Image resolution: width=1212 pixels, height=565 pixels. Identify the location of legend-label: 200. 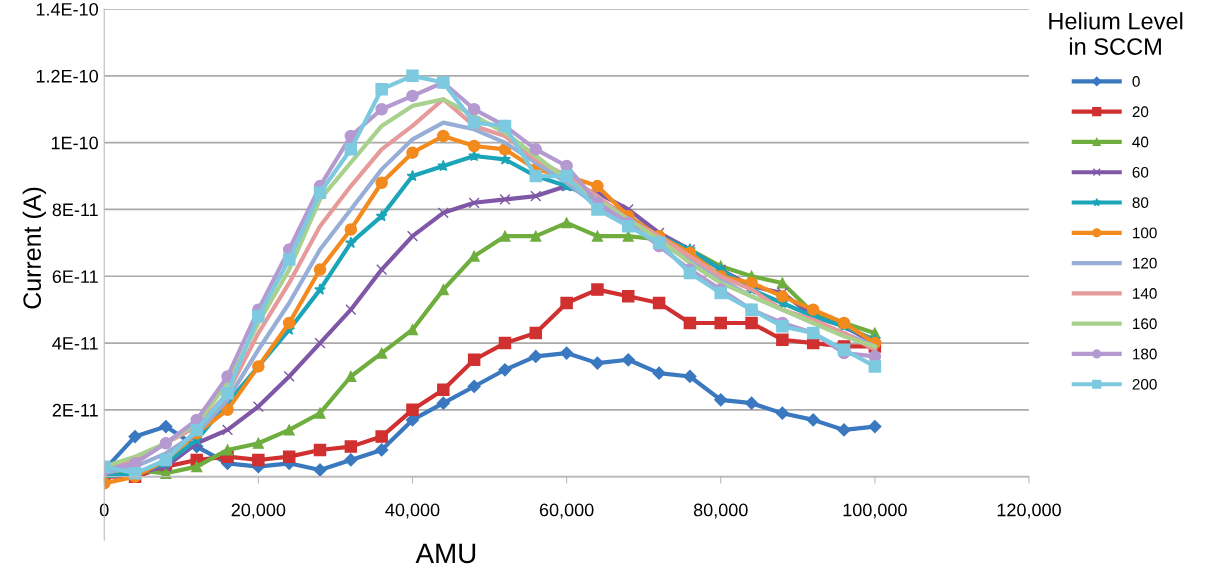
(1144, 384).